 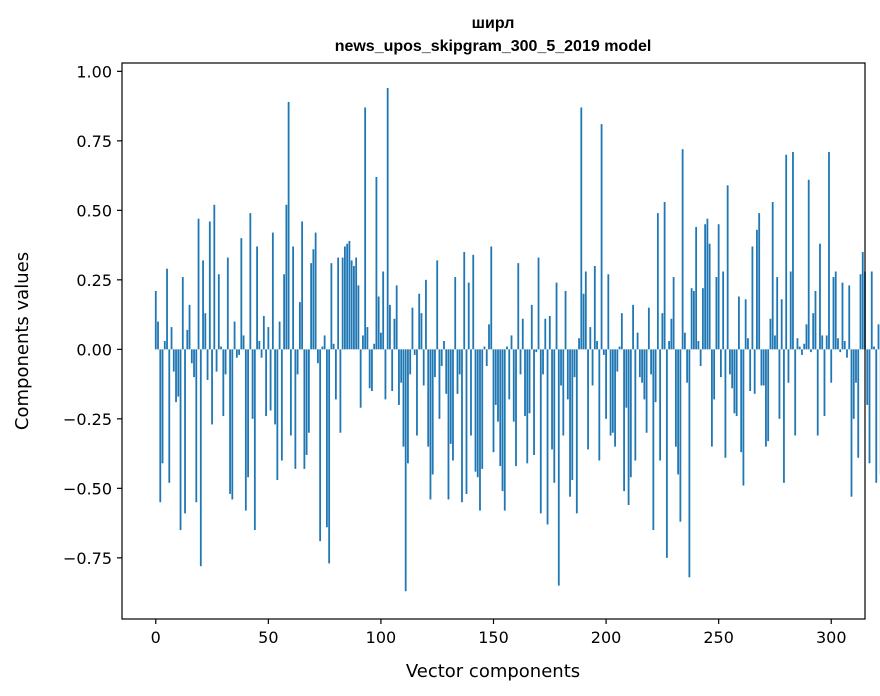 I want to click on y-tick-label: 0.50, so click(x=94, y=210).